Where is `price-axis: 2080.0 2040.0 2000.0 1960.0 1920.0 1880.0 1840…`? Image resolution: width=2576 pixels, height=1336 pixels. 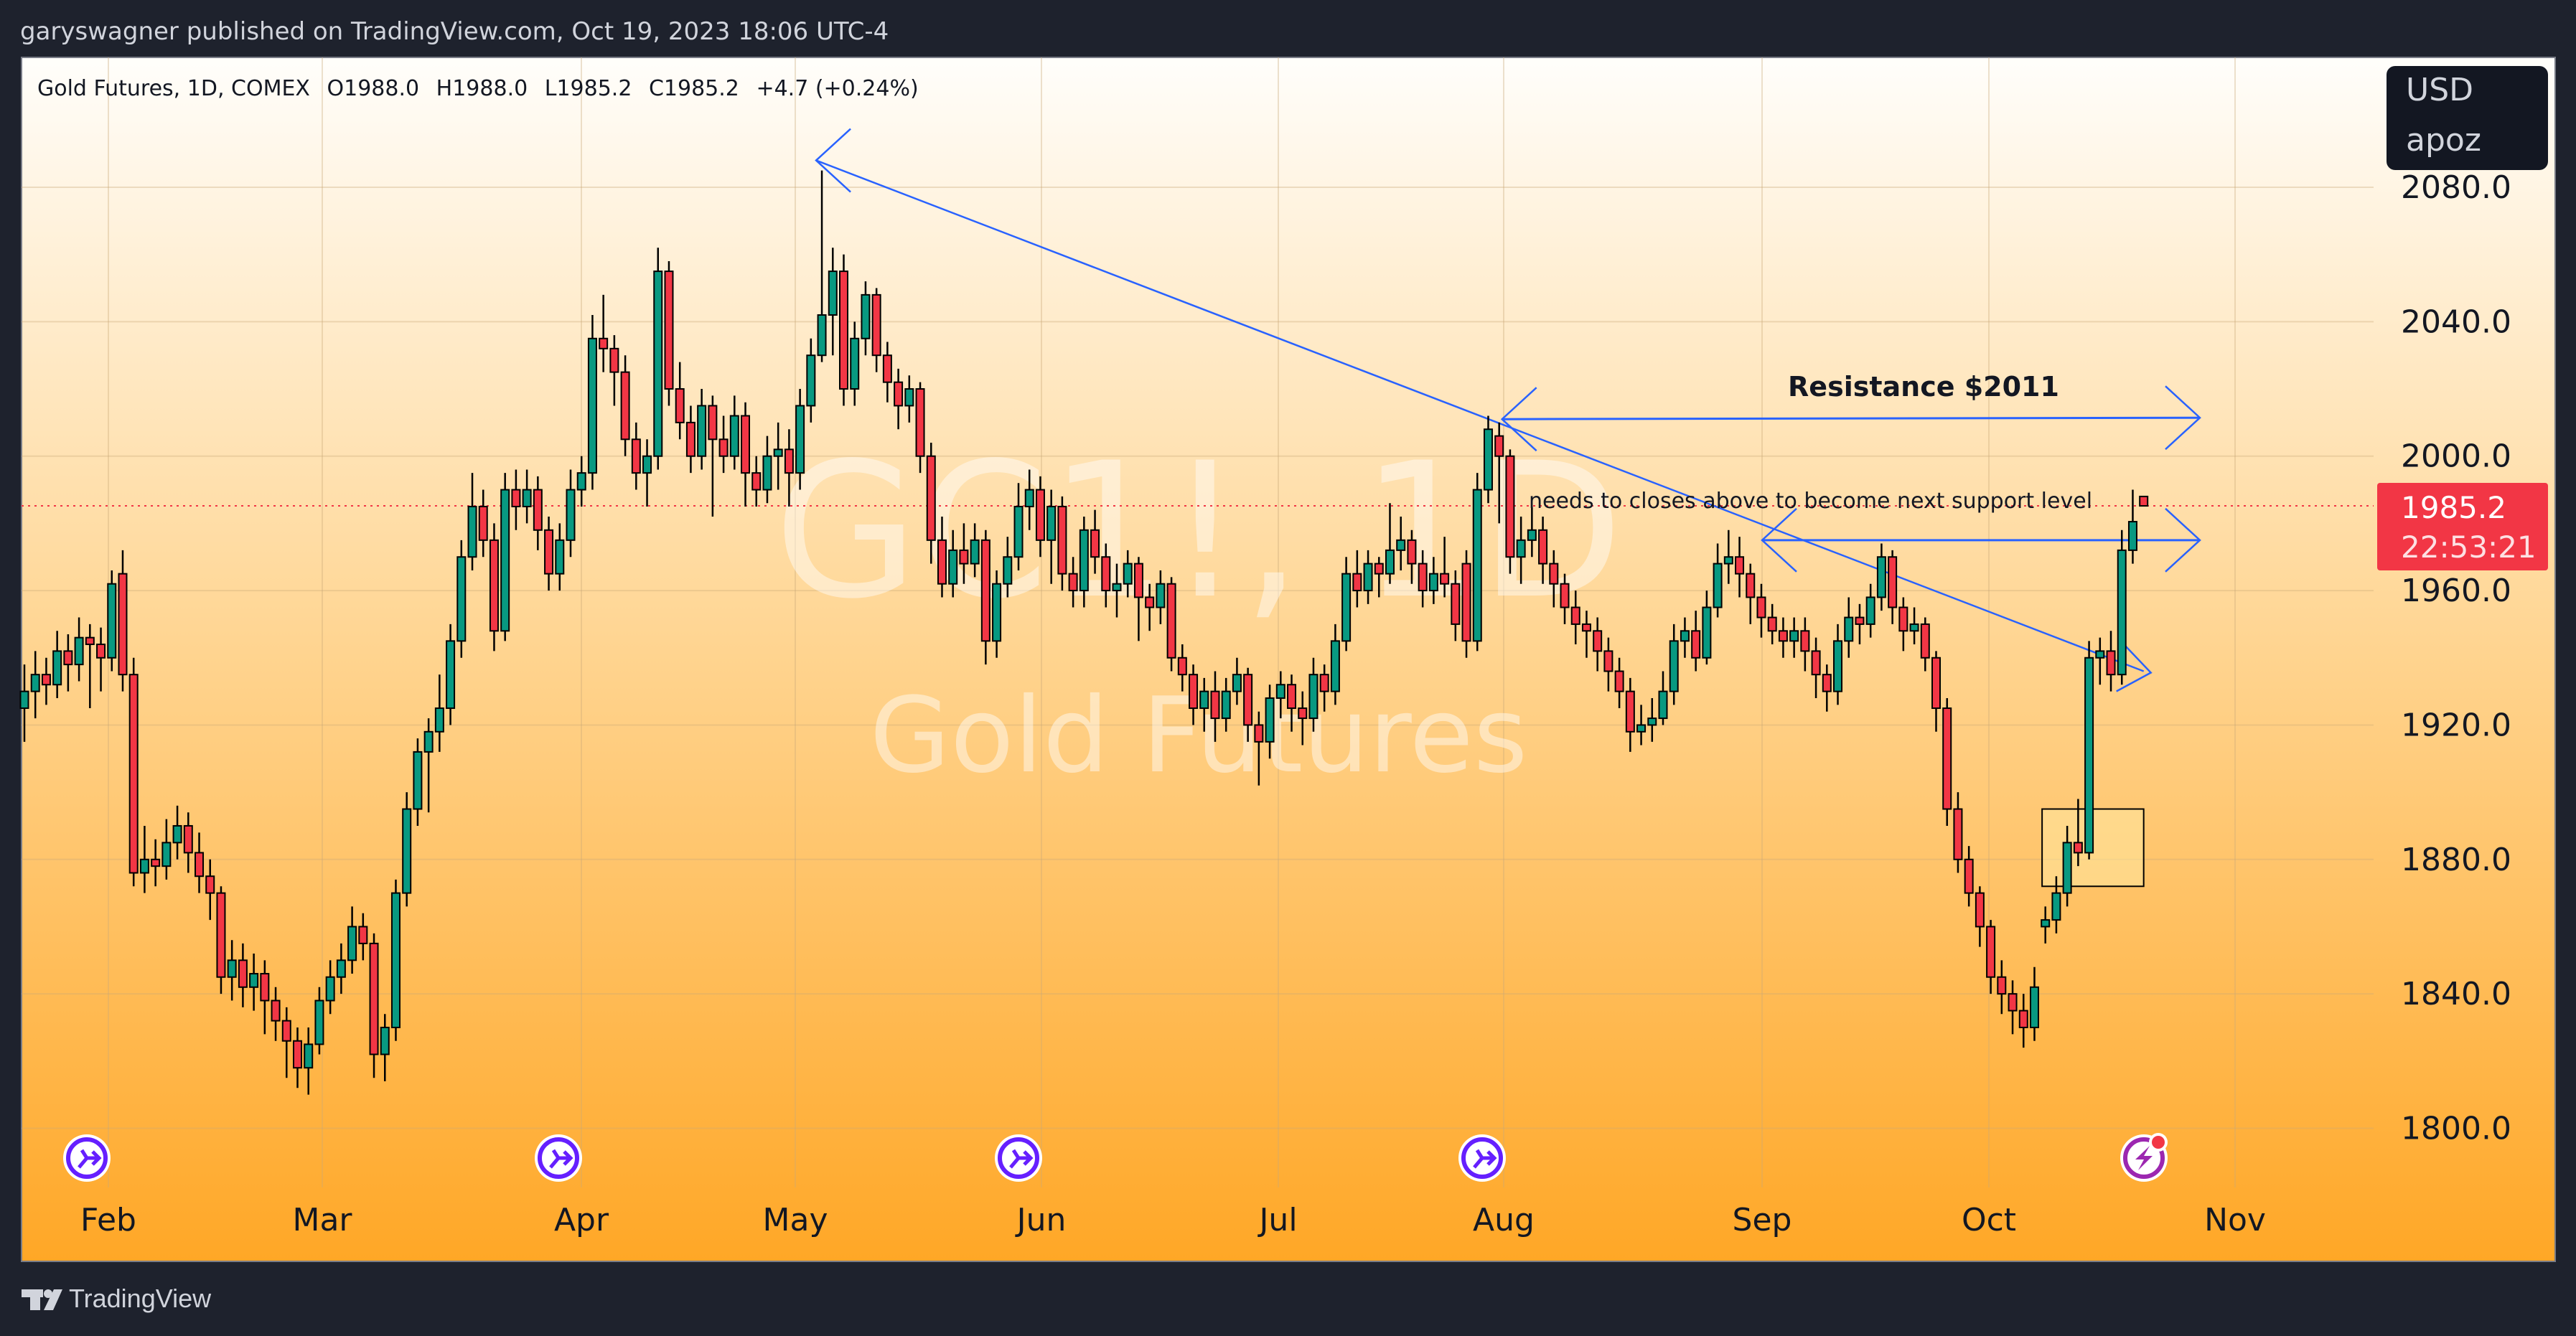
price-axis: 2080.0 2040.0 2000.0 1960.0 1920.0 1880.0 1840… is located at coordinates (2456, 658).